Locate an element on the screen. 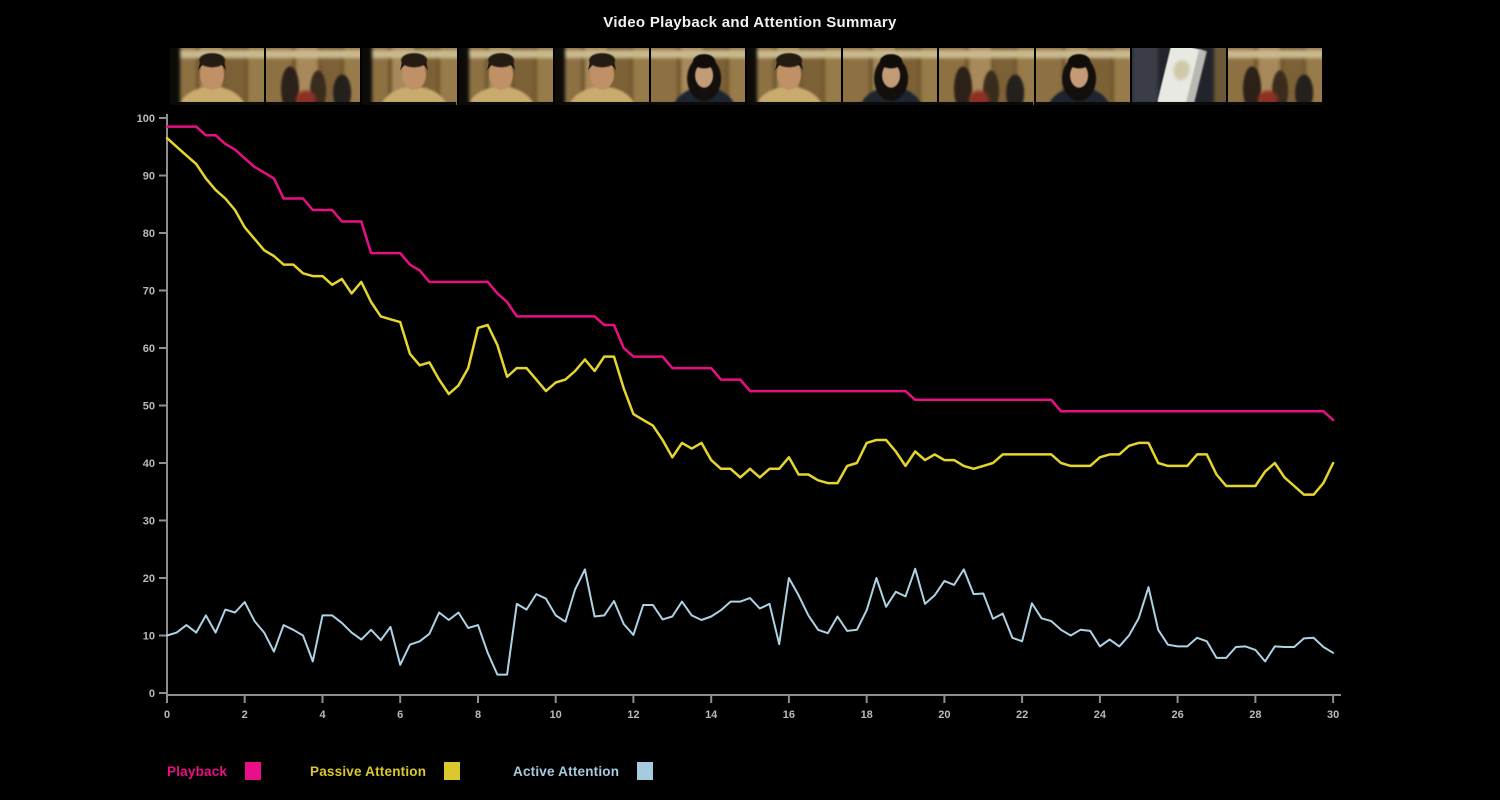 The image size is (1500, 800). x-tick-label: 22 is located at coordinates (1022, 715).